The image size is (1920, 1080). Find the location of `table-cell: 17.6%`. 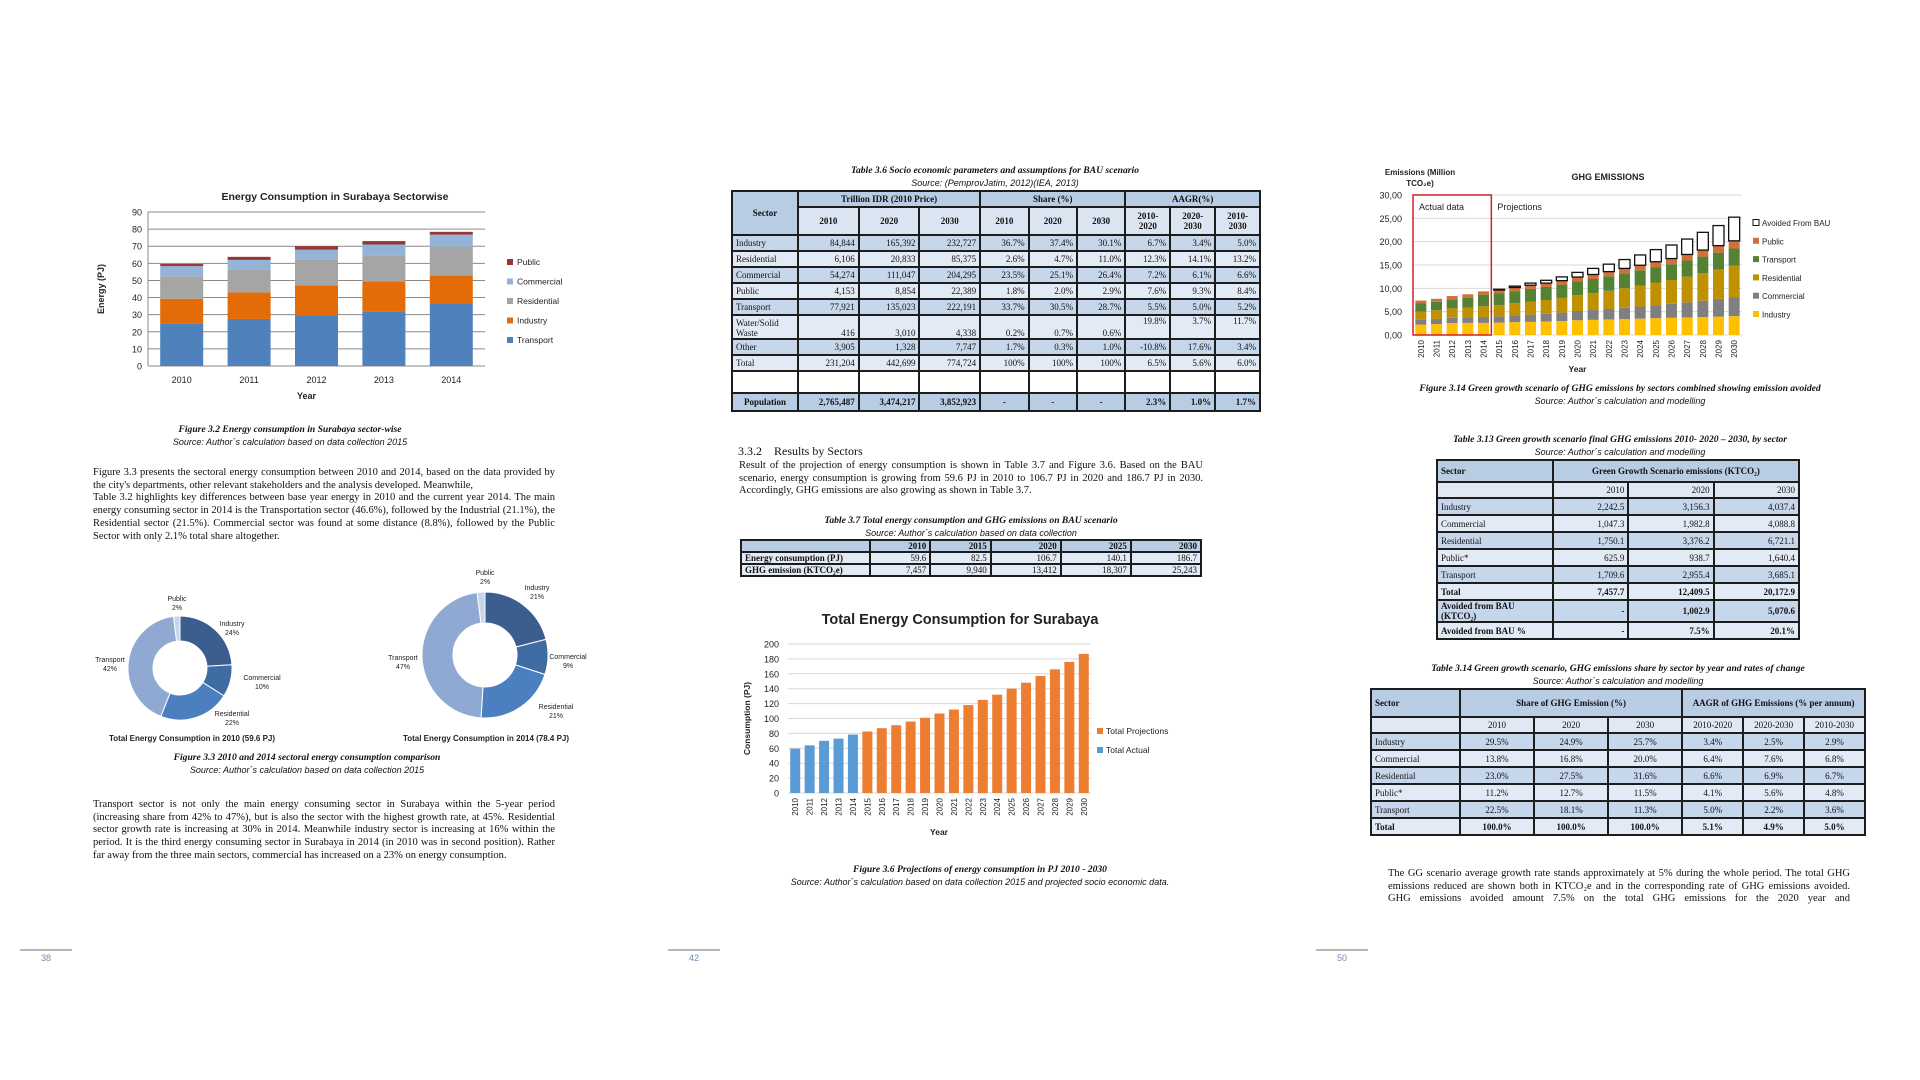

table-cell: 17.6% is located at coordinates (1193, 347).